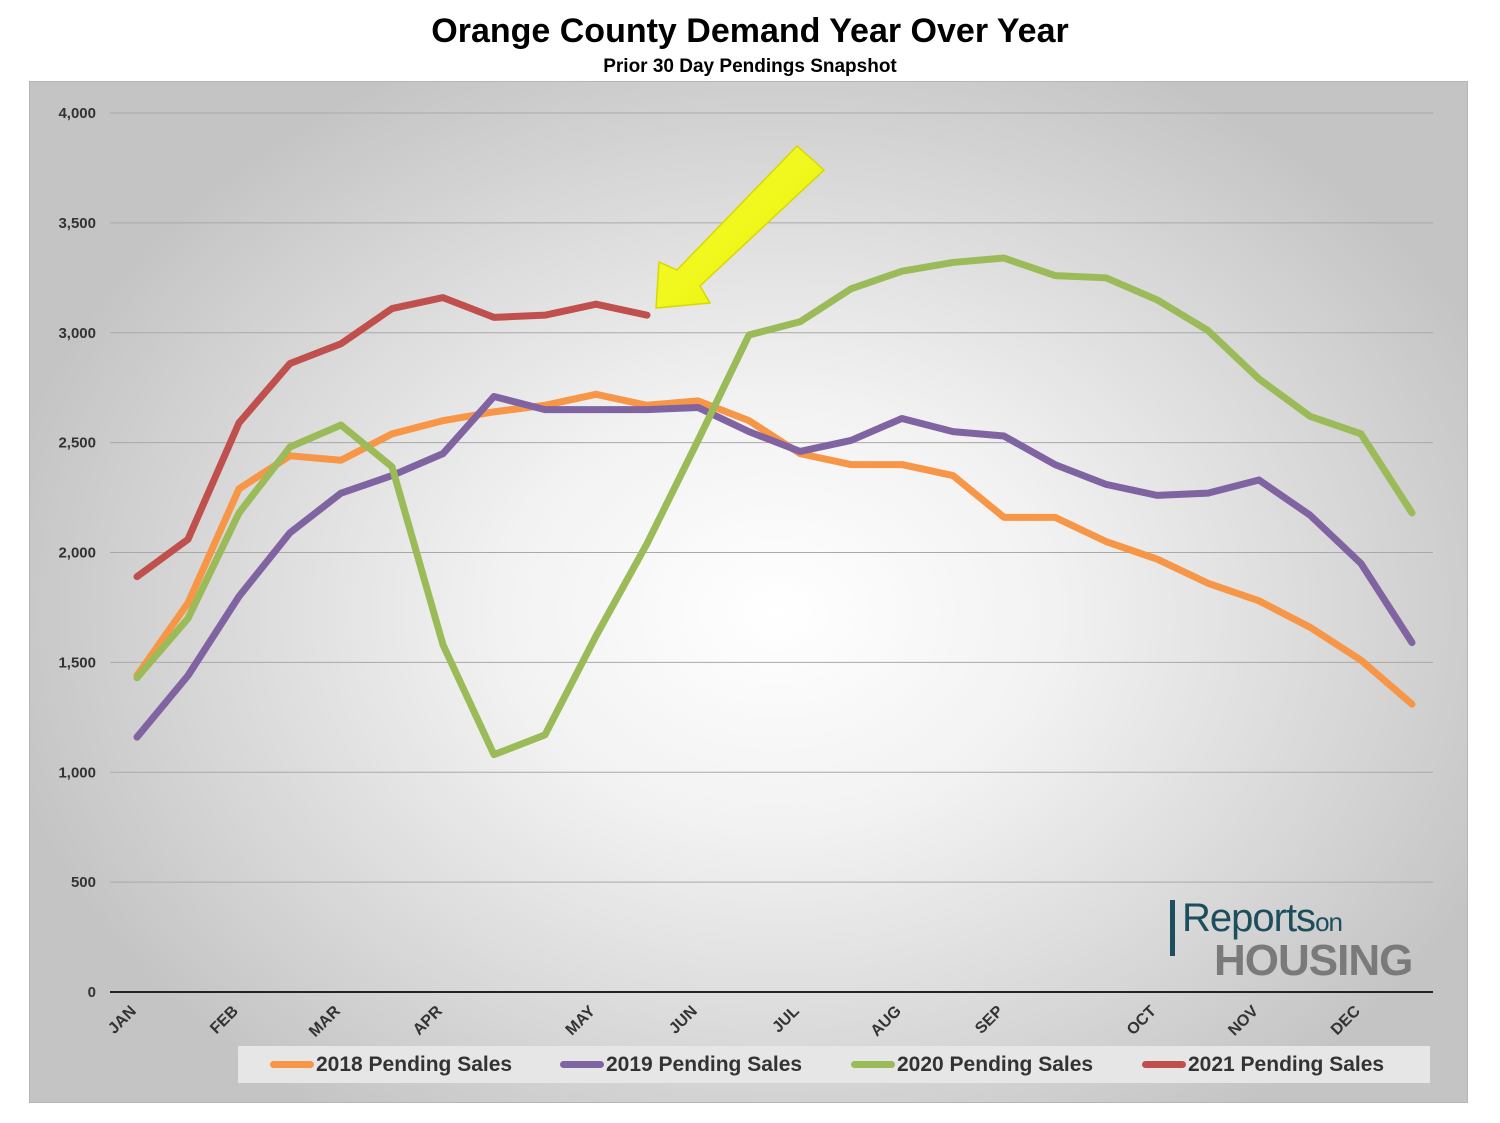 The height and width of the screenshot is (1123, 1500). I want to click on y-axis-ticks: 0 500 1,000 1,500 2,000 2,500 3,000 3,500 4,000, so click(77, 553).